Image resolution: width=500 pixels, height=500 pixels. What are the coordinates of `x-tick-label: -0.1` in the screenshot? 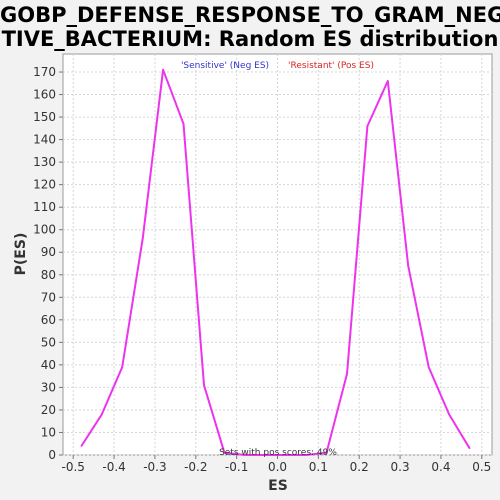 It's located at (236, 467).